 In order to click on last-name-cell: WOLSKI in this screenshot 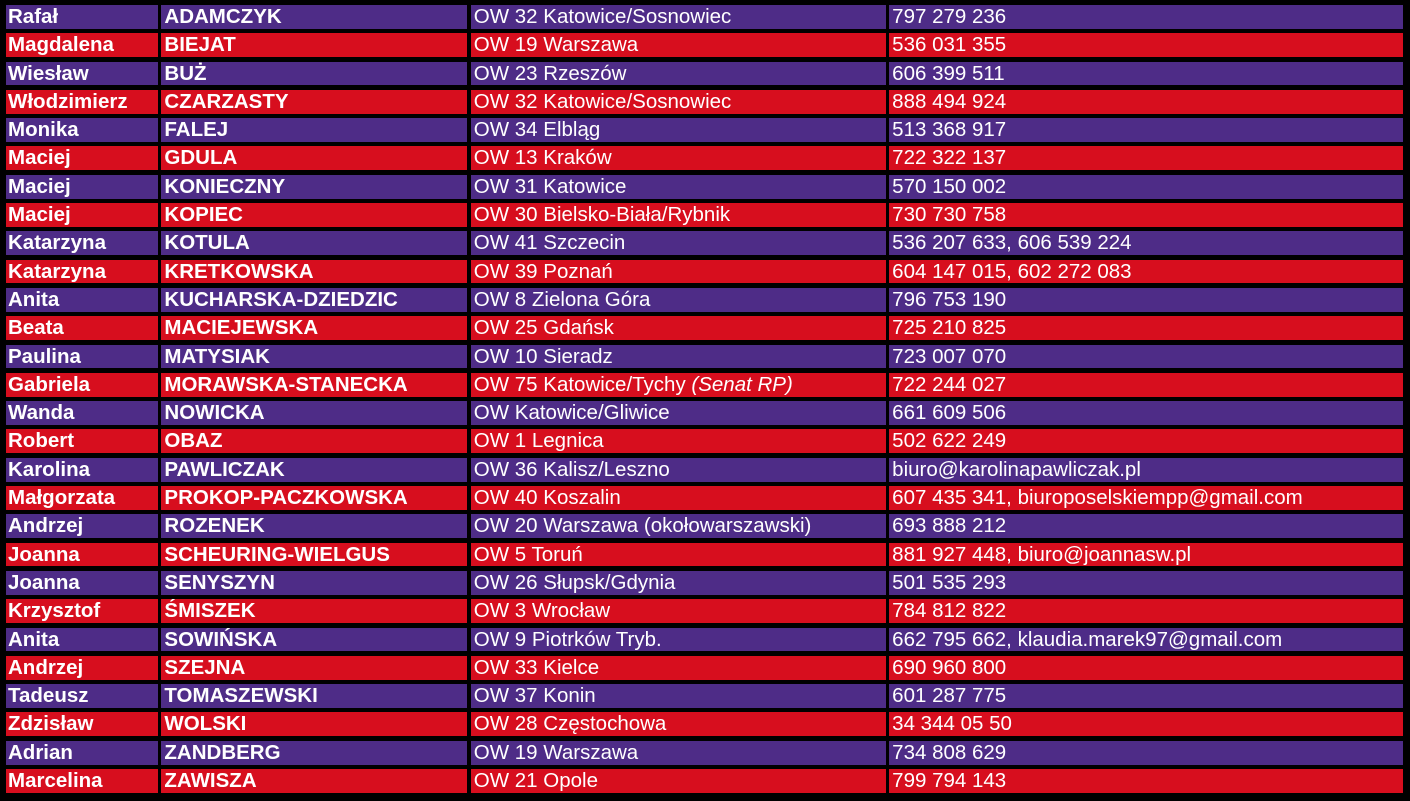, I will do `click(314, 724)`.